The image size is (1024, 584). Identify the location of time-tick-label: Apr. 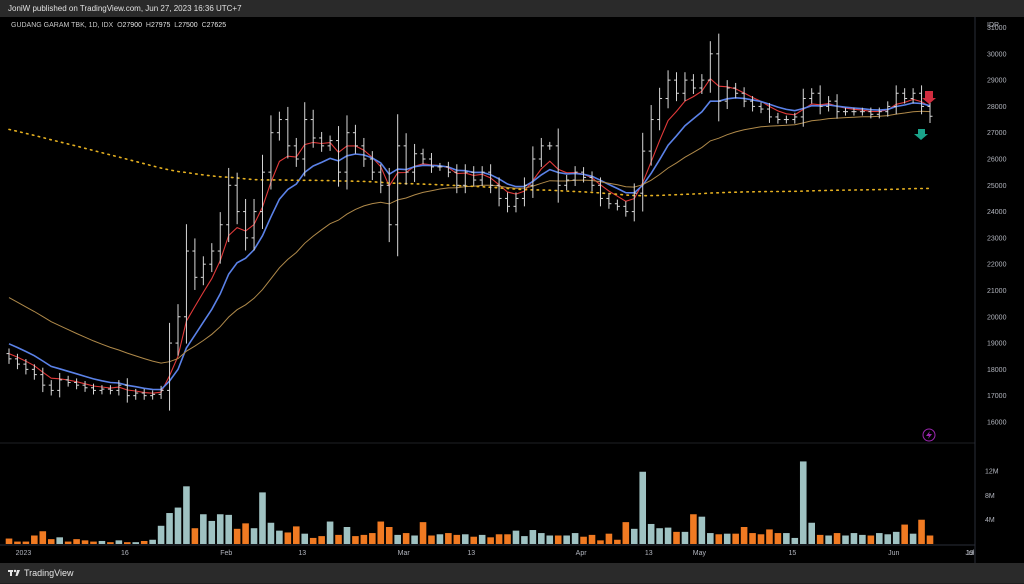
(582, 553).